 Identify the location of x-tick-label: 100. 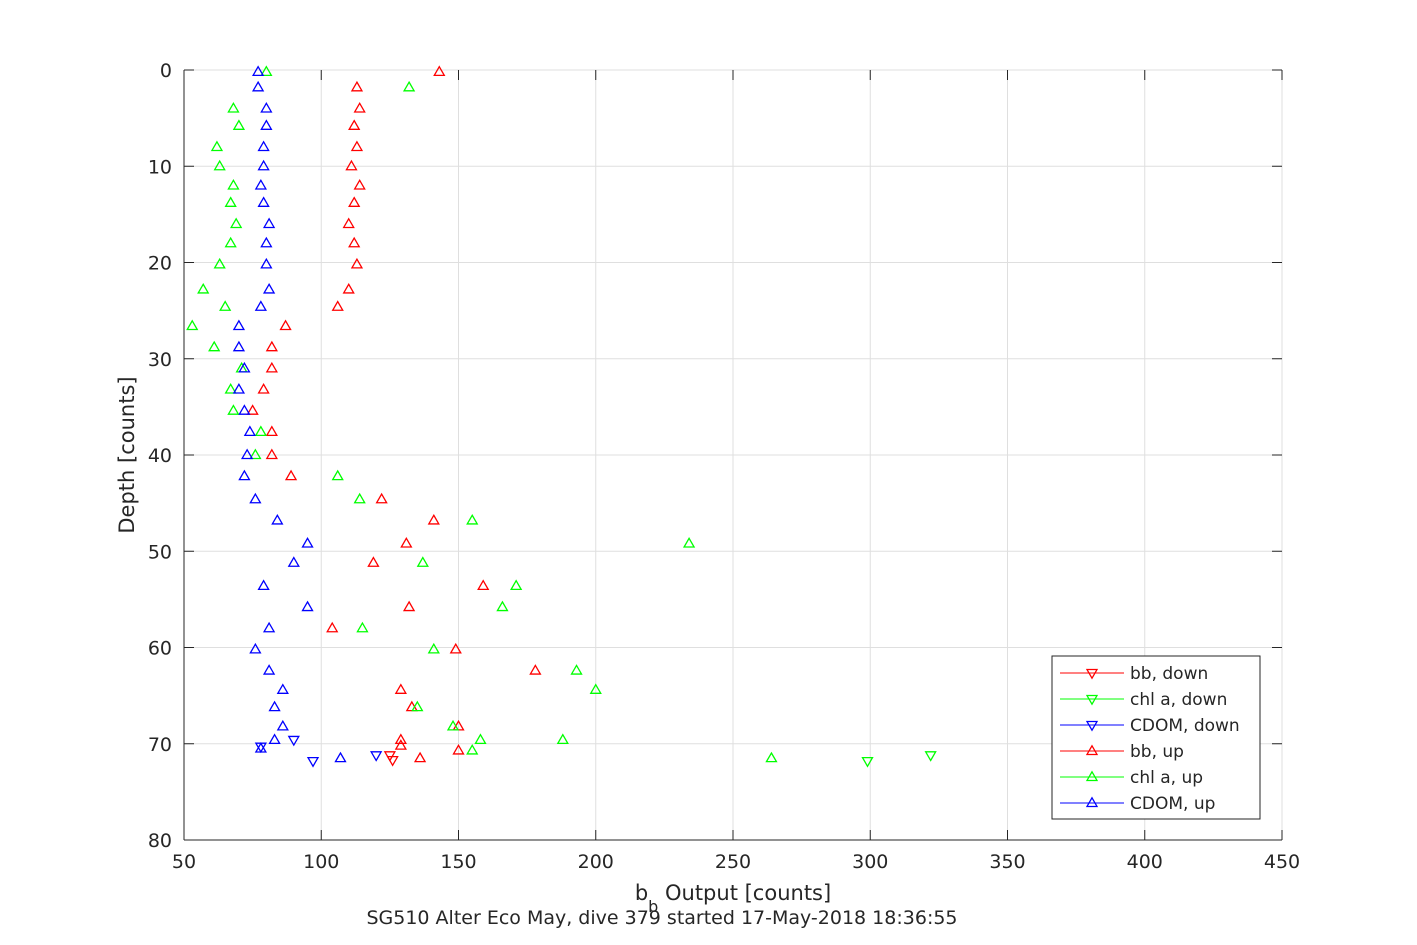
(321, 862).